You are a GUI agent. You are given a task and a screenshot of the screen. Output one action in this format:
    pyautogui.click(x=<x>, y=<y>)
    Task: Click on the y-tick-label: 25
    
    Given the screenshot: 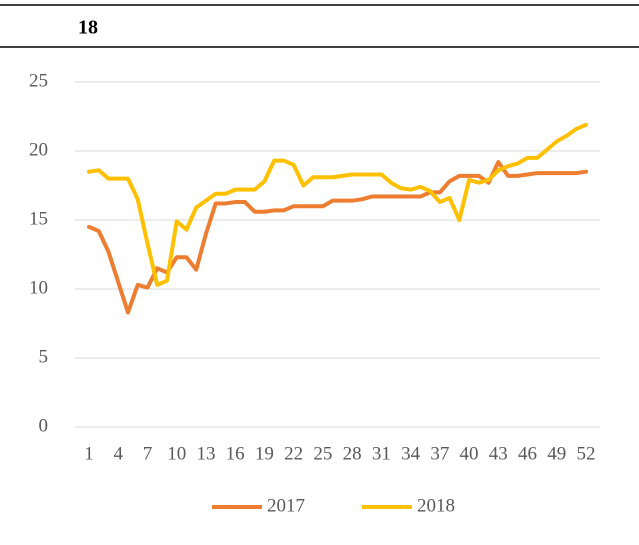 What is the action you would take?
    pyautogui.click(x=38, y=80)
    